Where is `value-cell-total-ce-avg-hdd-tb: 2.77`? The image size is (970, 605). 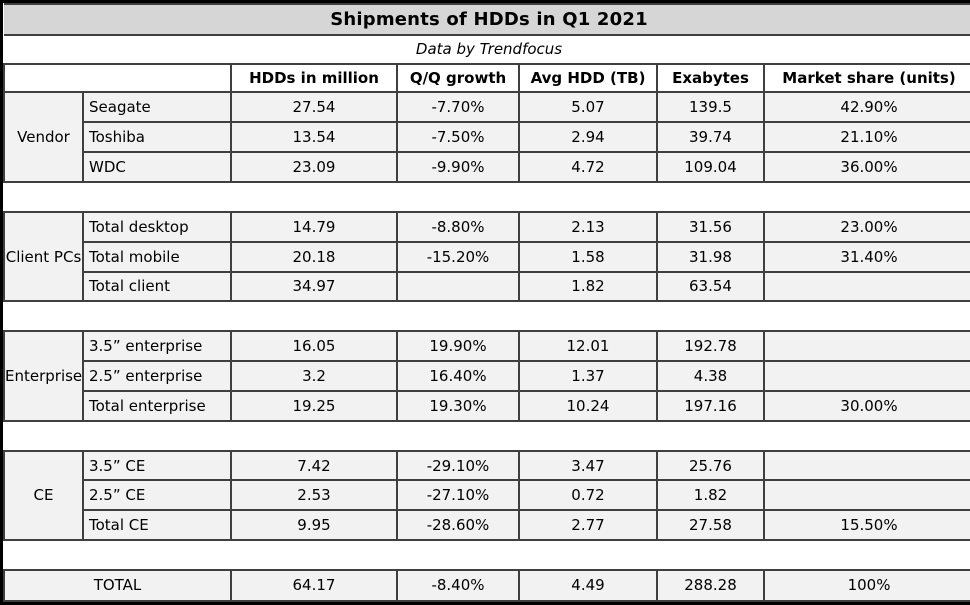 value-cell-total-ce-avg-hdd-tb: 2.77 is located at coordinates (588, 525).